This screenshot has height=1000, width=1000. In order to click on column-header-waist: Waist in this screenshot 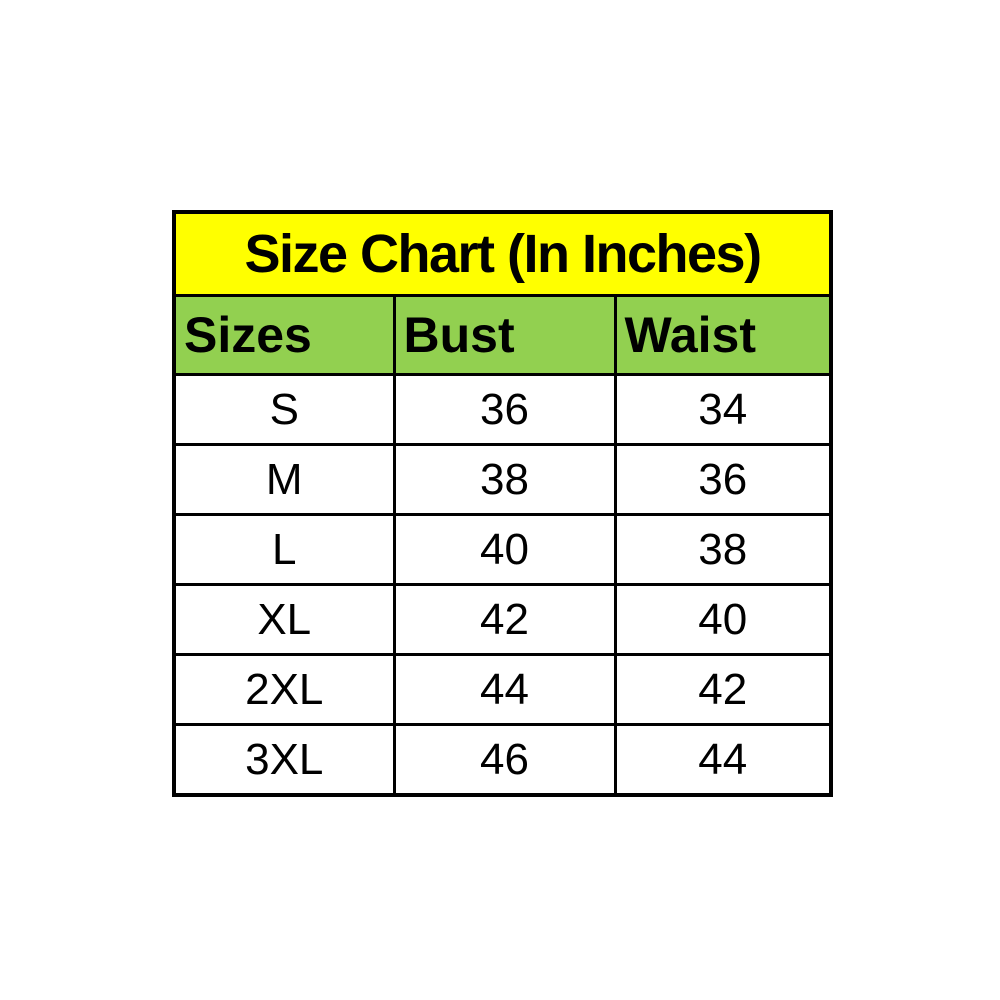, I will do `click(723, 335)`.